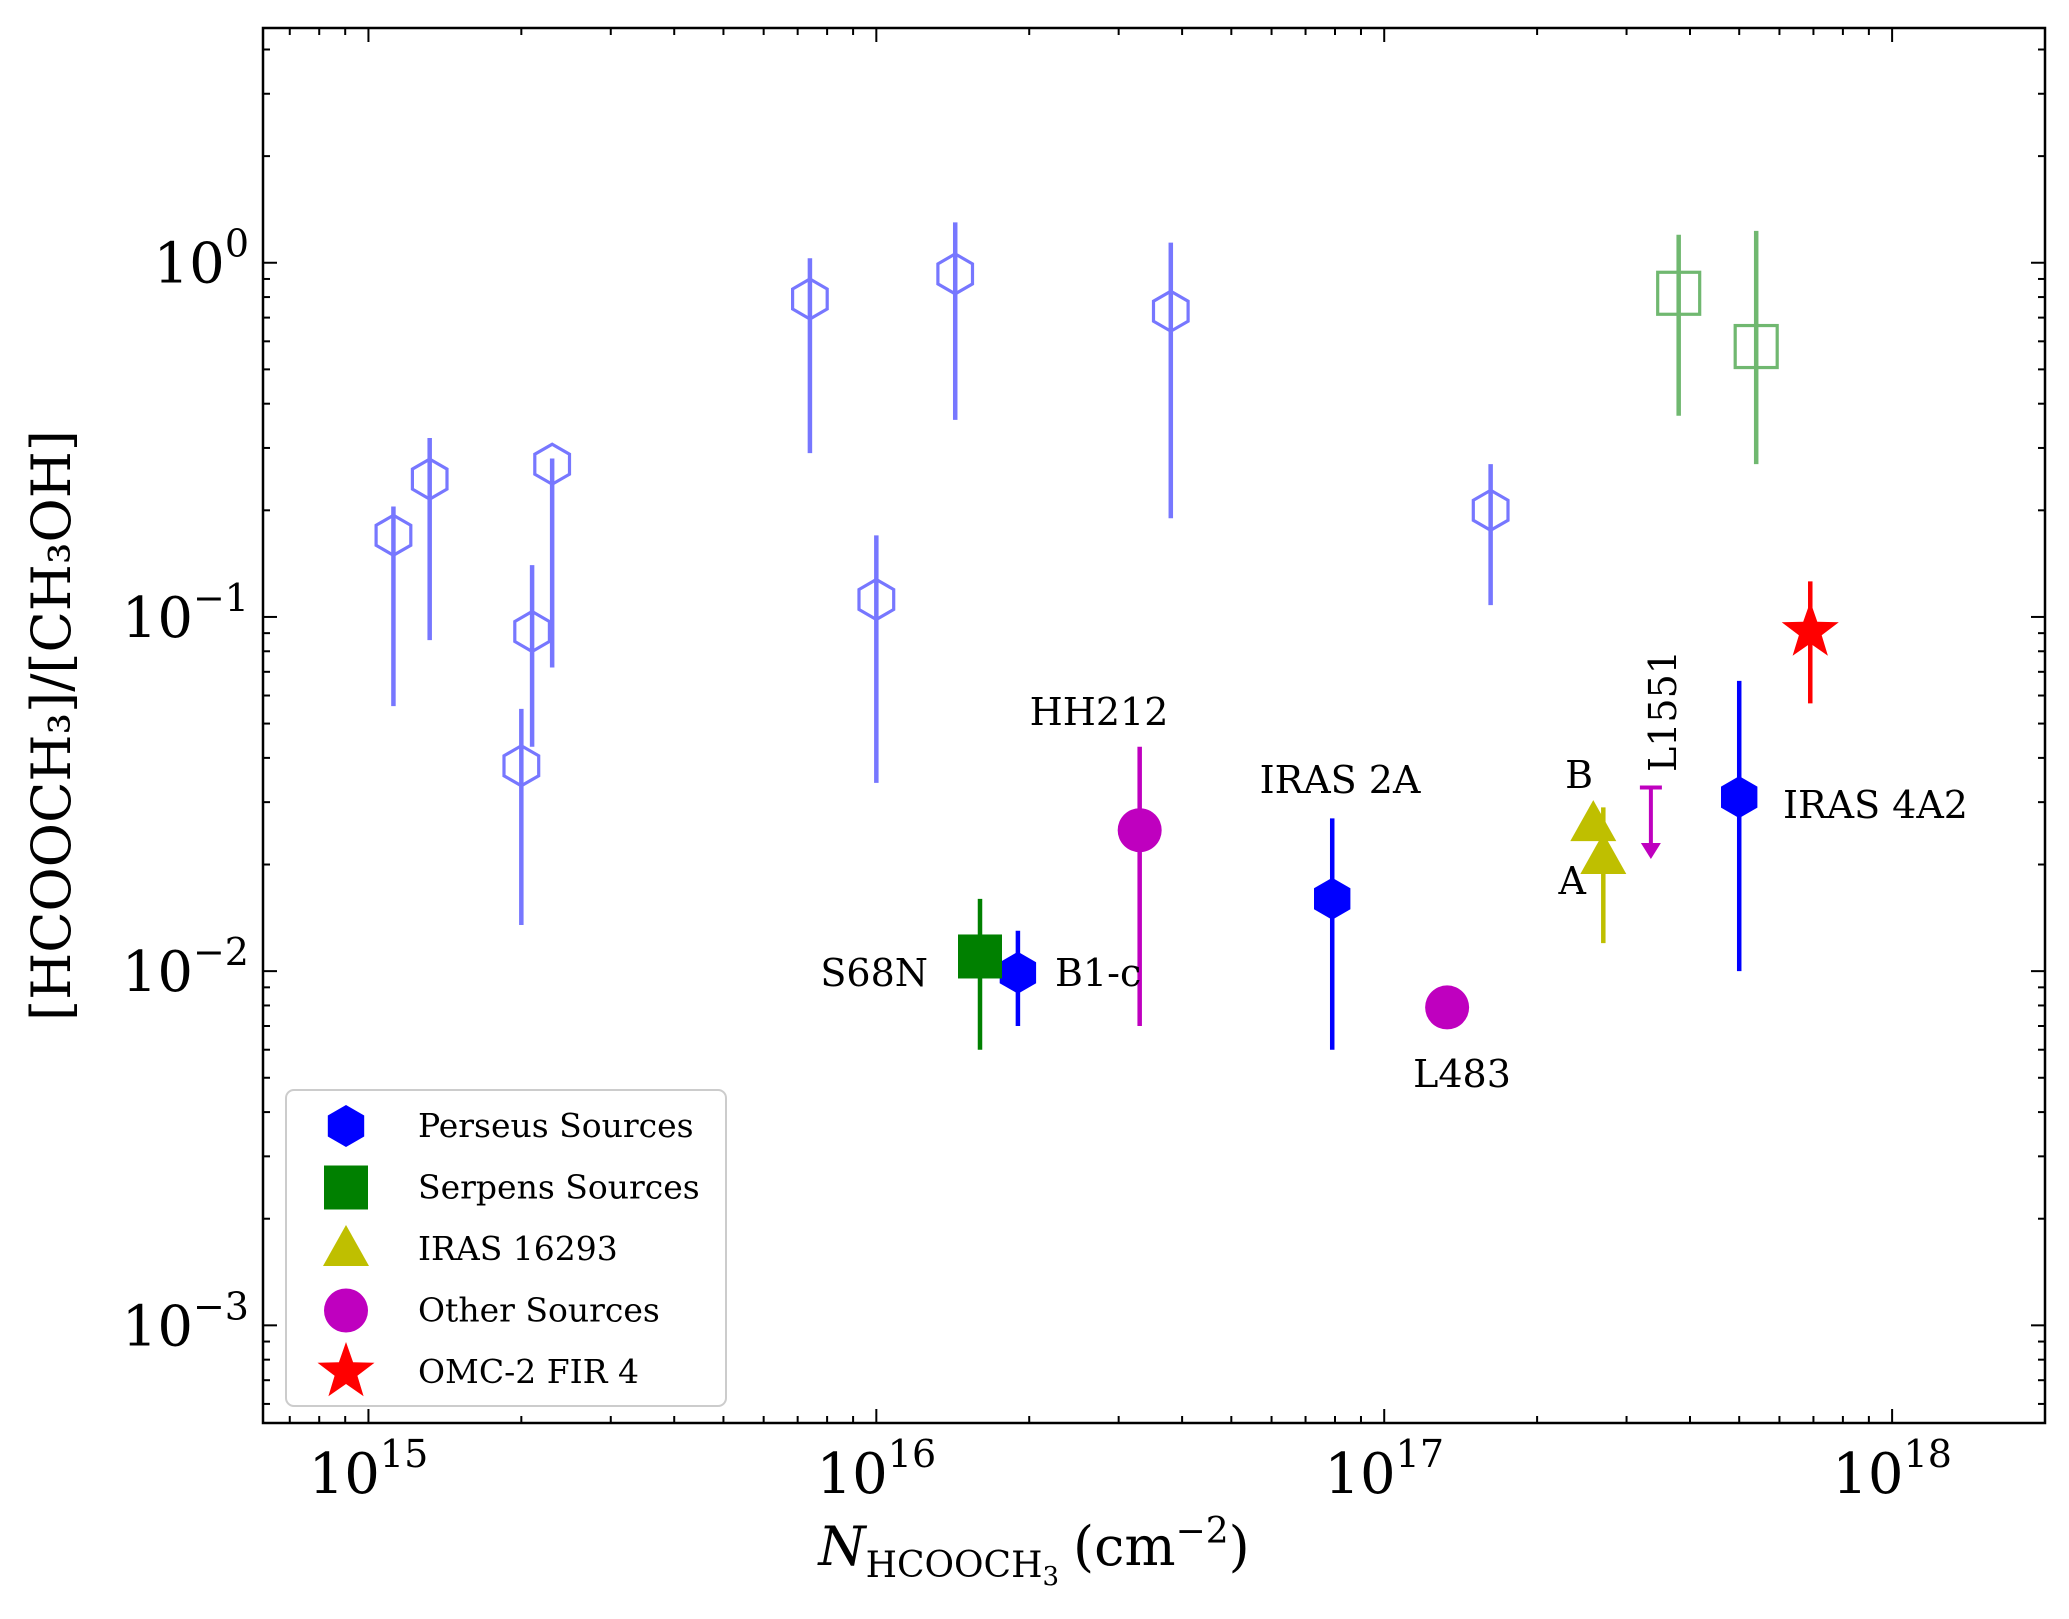 The height and width of the screenshot is (1619, 2069). I want to click on annotation-hh212: HH212, so click(1099, 712).